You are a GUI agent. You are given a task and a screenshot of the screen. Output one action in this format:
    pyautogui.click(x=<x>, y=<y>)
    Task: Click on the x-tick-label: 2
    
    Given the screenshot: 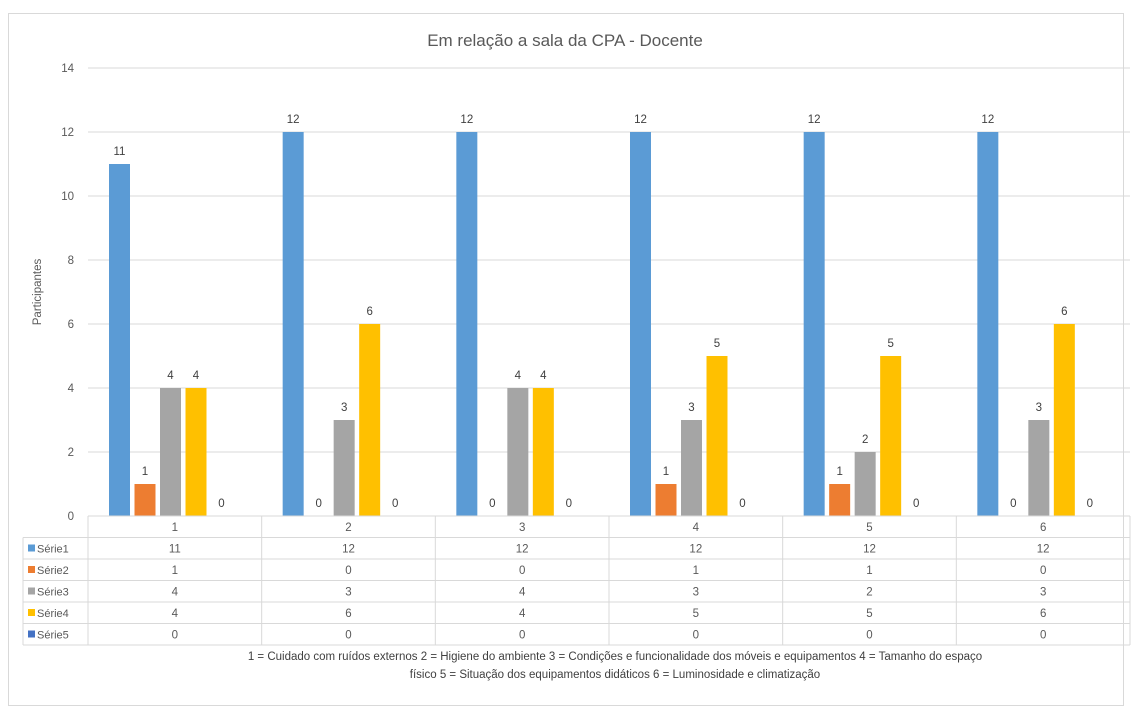 What is the action you would take?
    pyautogui.click(x=348, y=528)
    